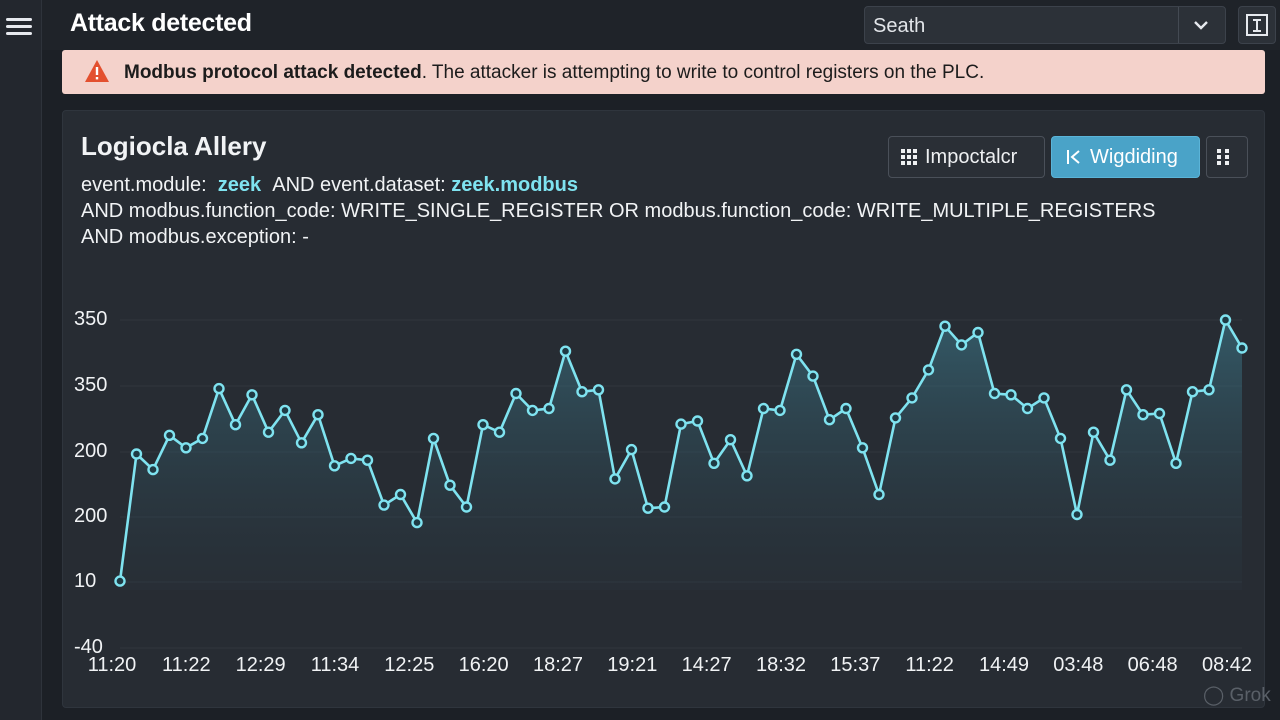 This screenshot has height=720, width=1280. I want to click on select-divider, so click(1178, 25).